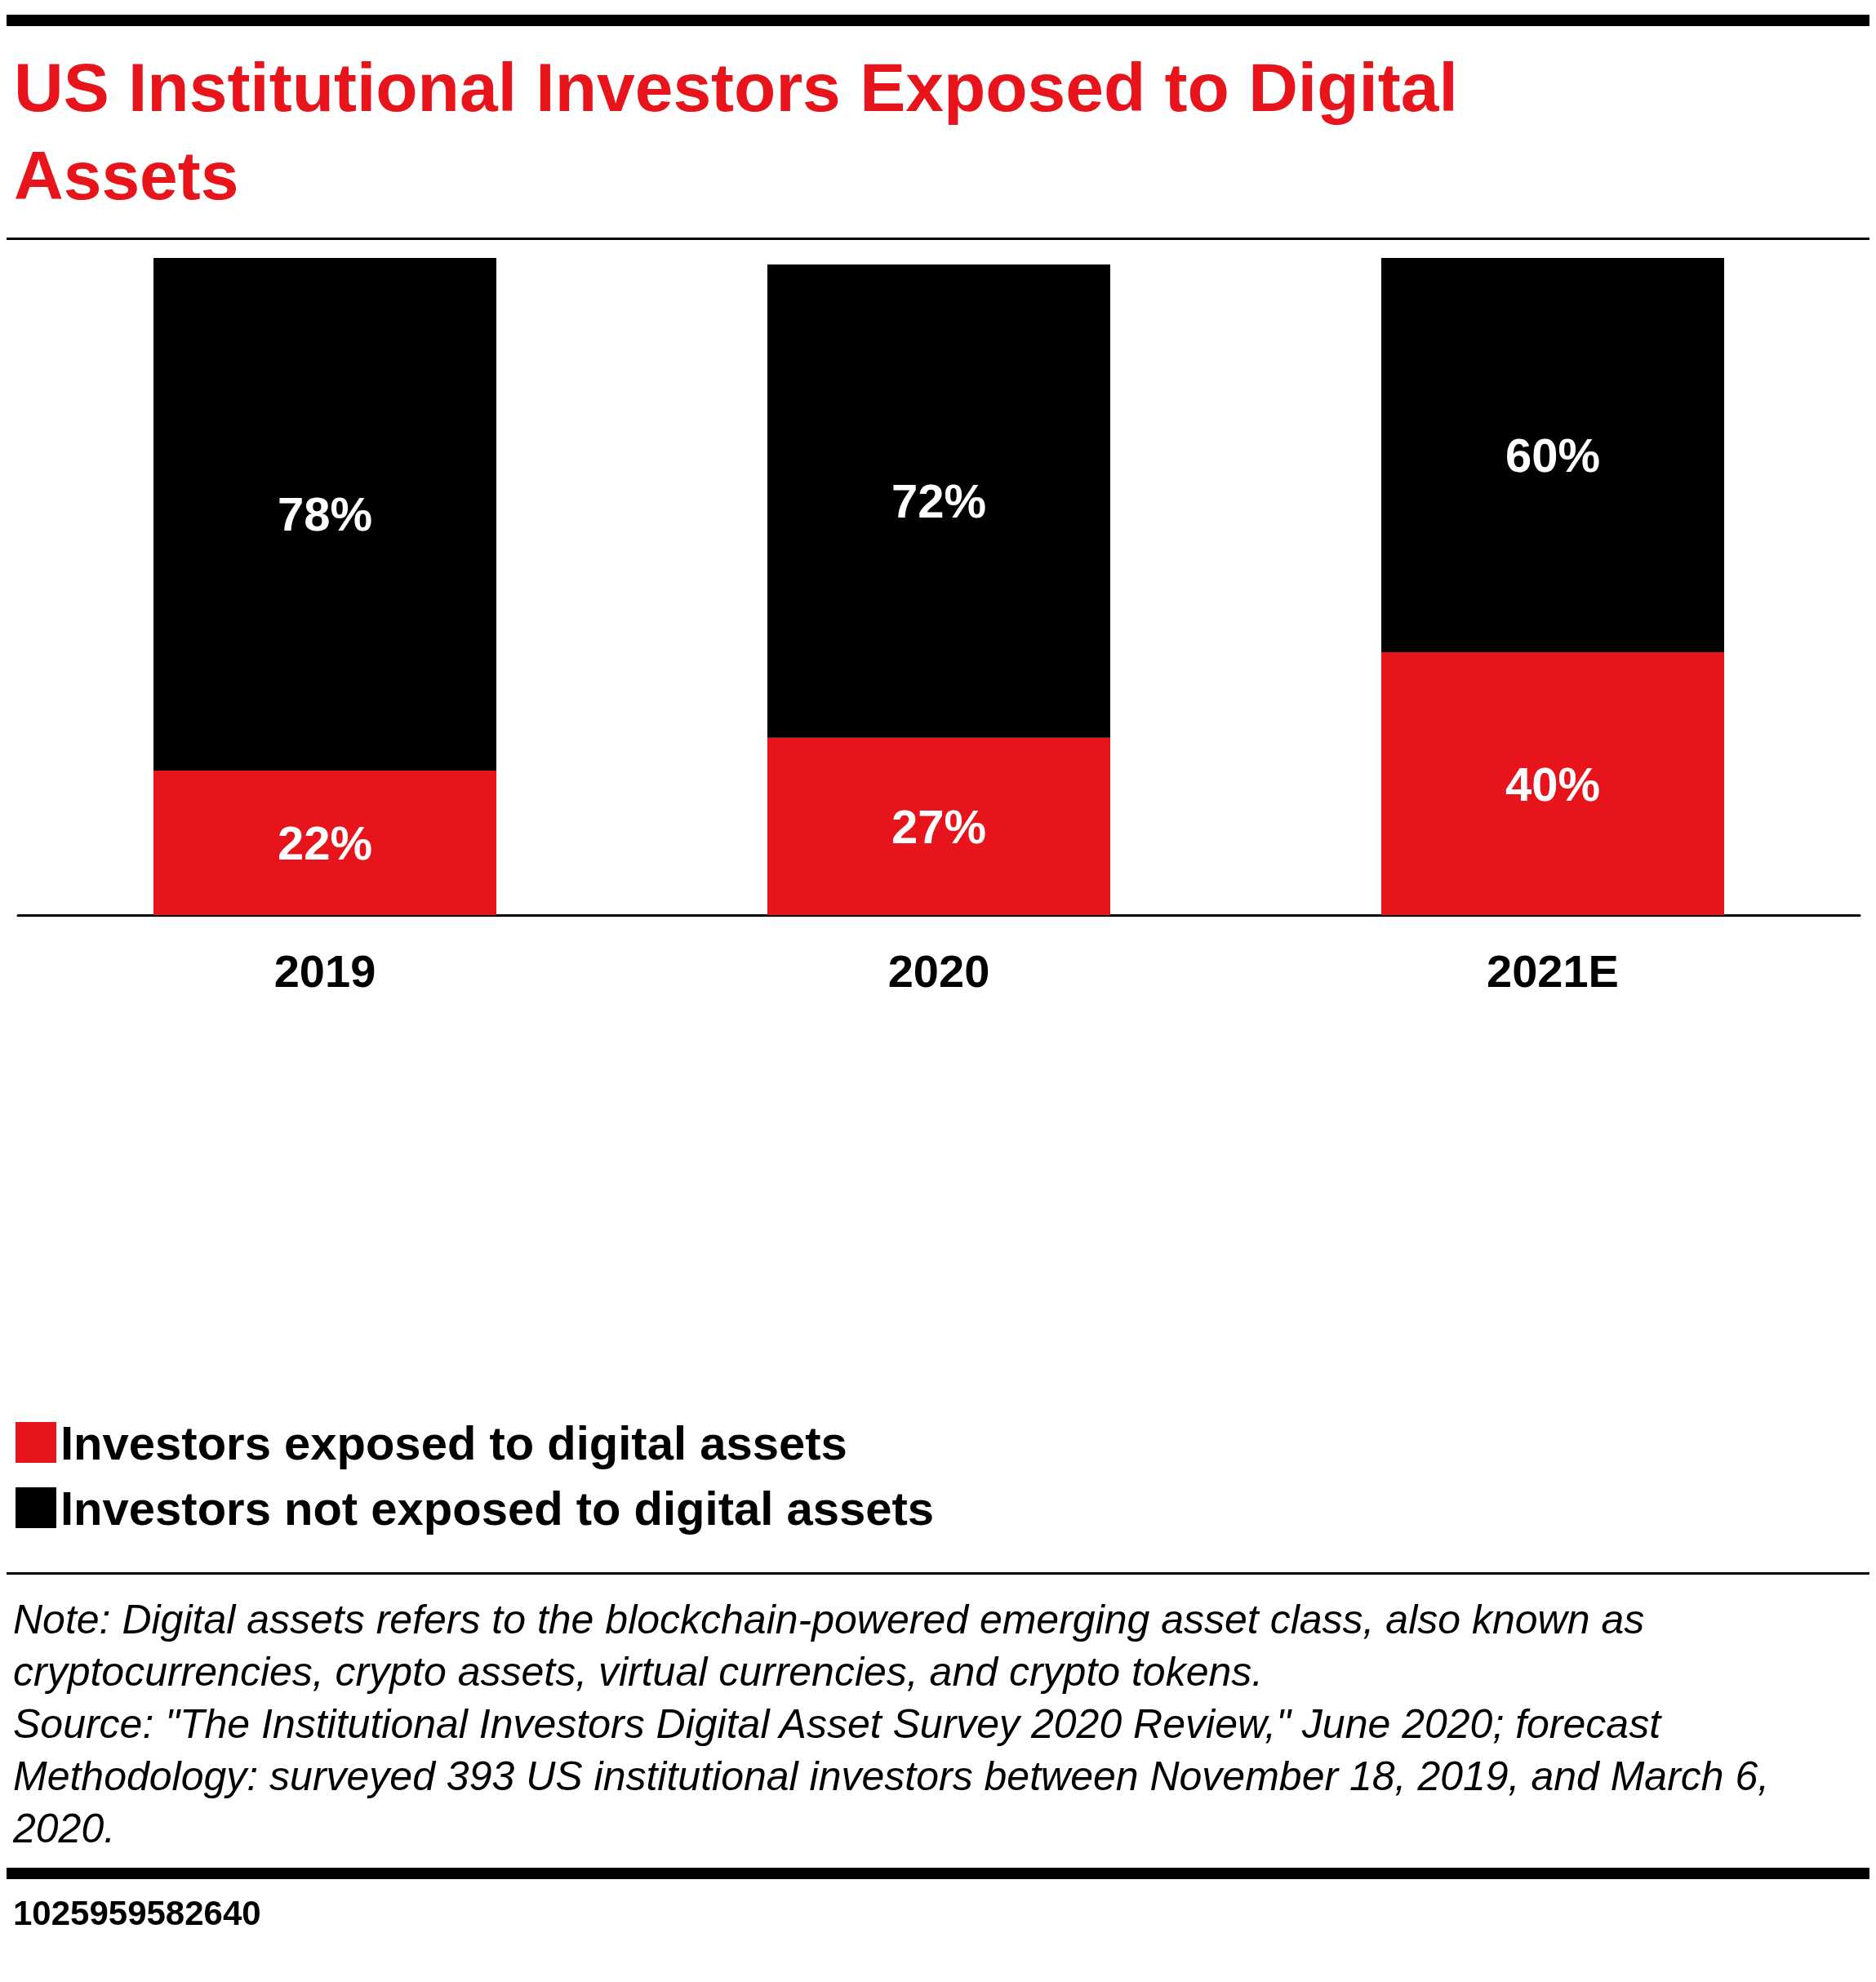 Image resolution: width=1876 pixels, height=1982 pixels. I want to click on source-note: Source: "The Institutional Investors Digital Asset Survey 2020 Review," June 2020; forecast, so click(838, 1725).